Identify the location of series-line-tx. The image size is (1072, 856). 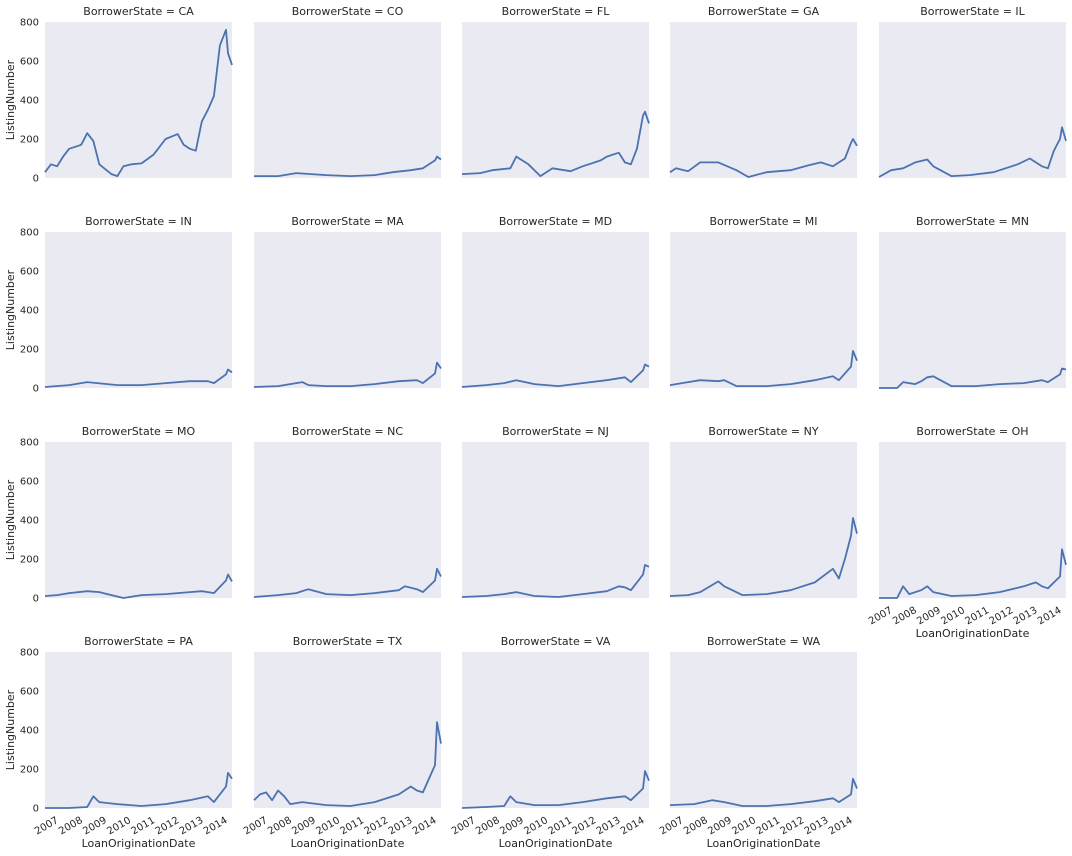
(347, 764).